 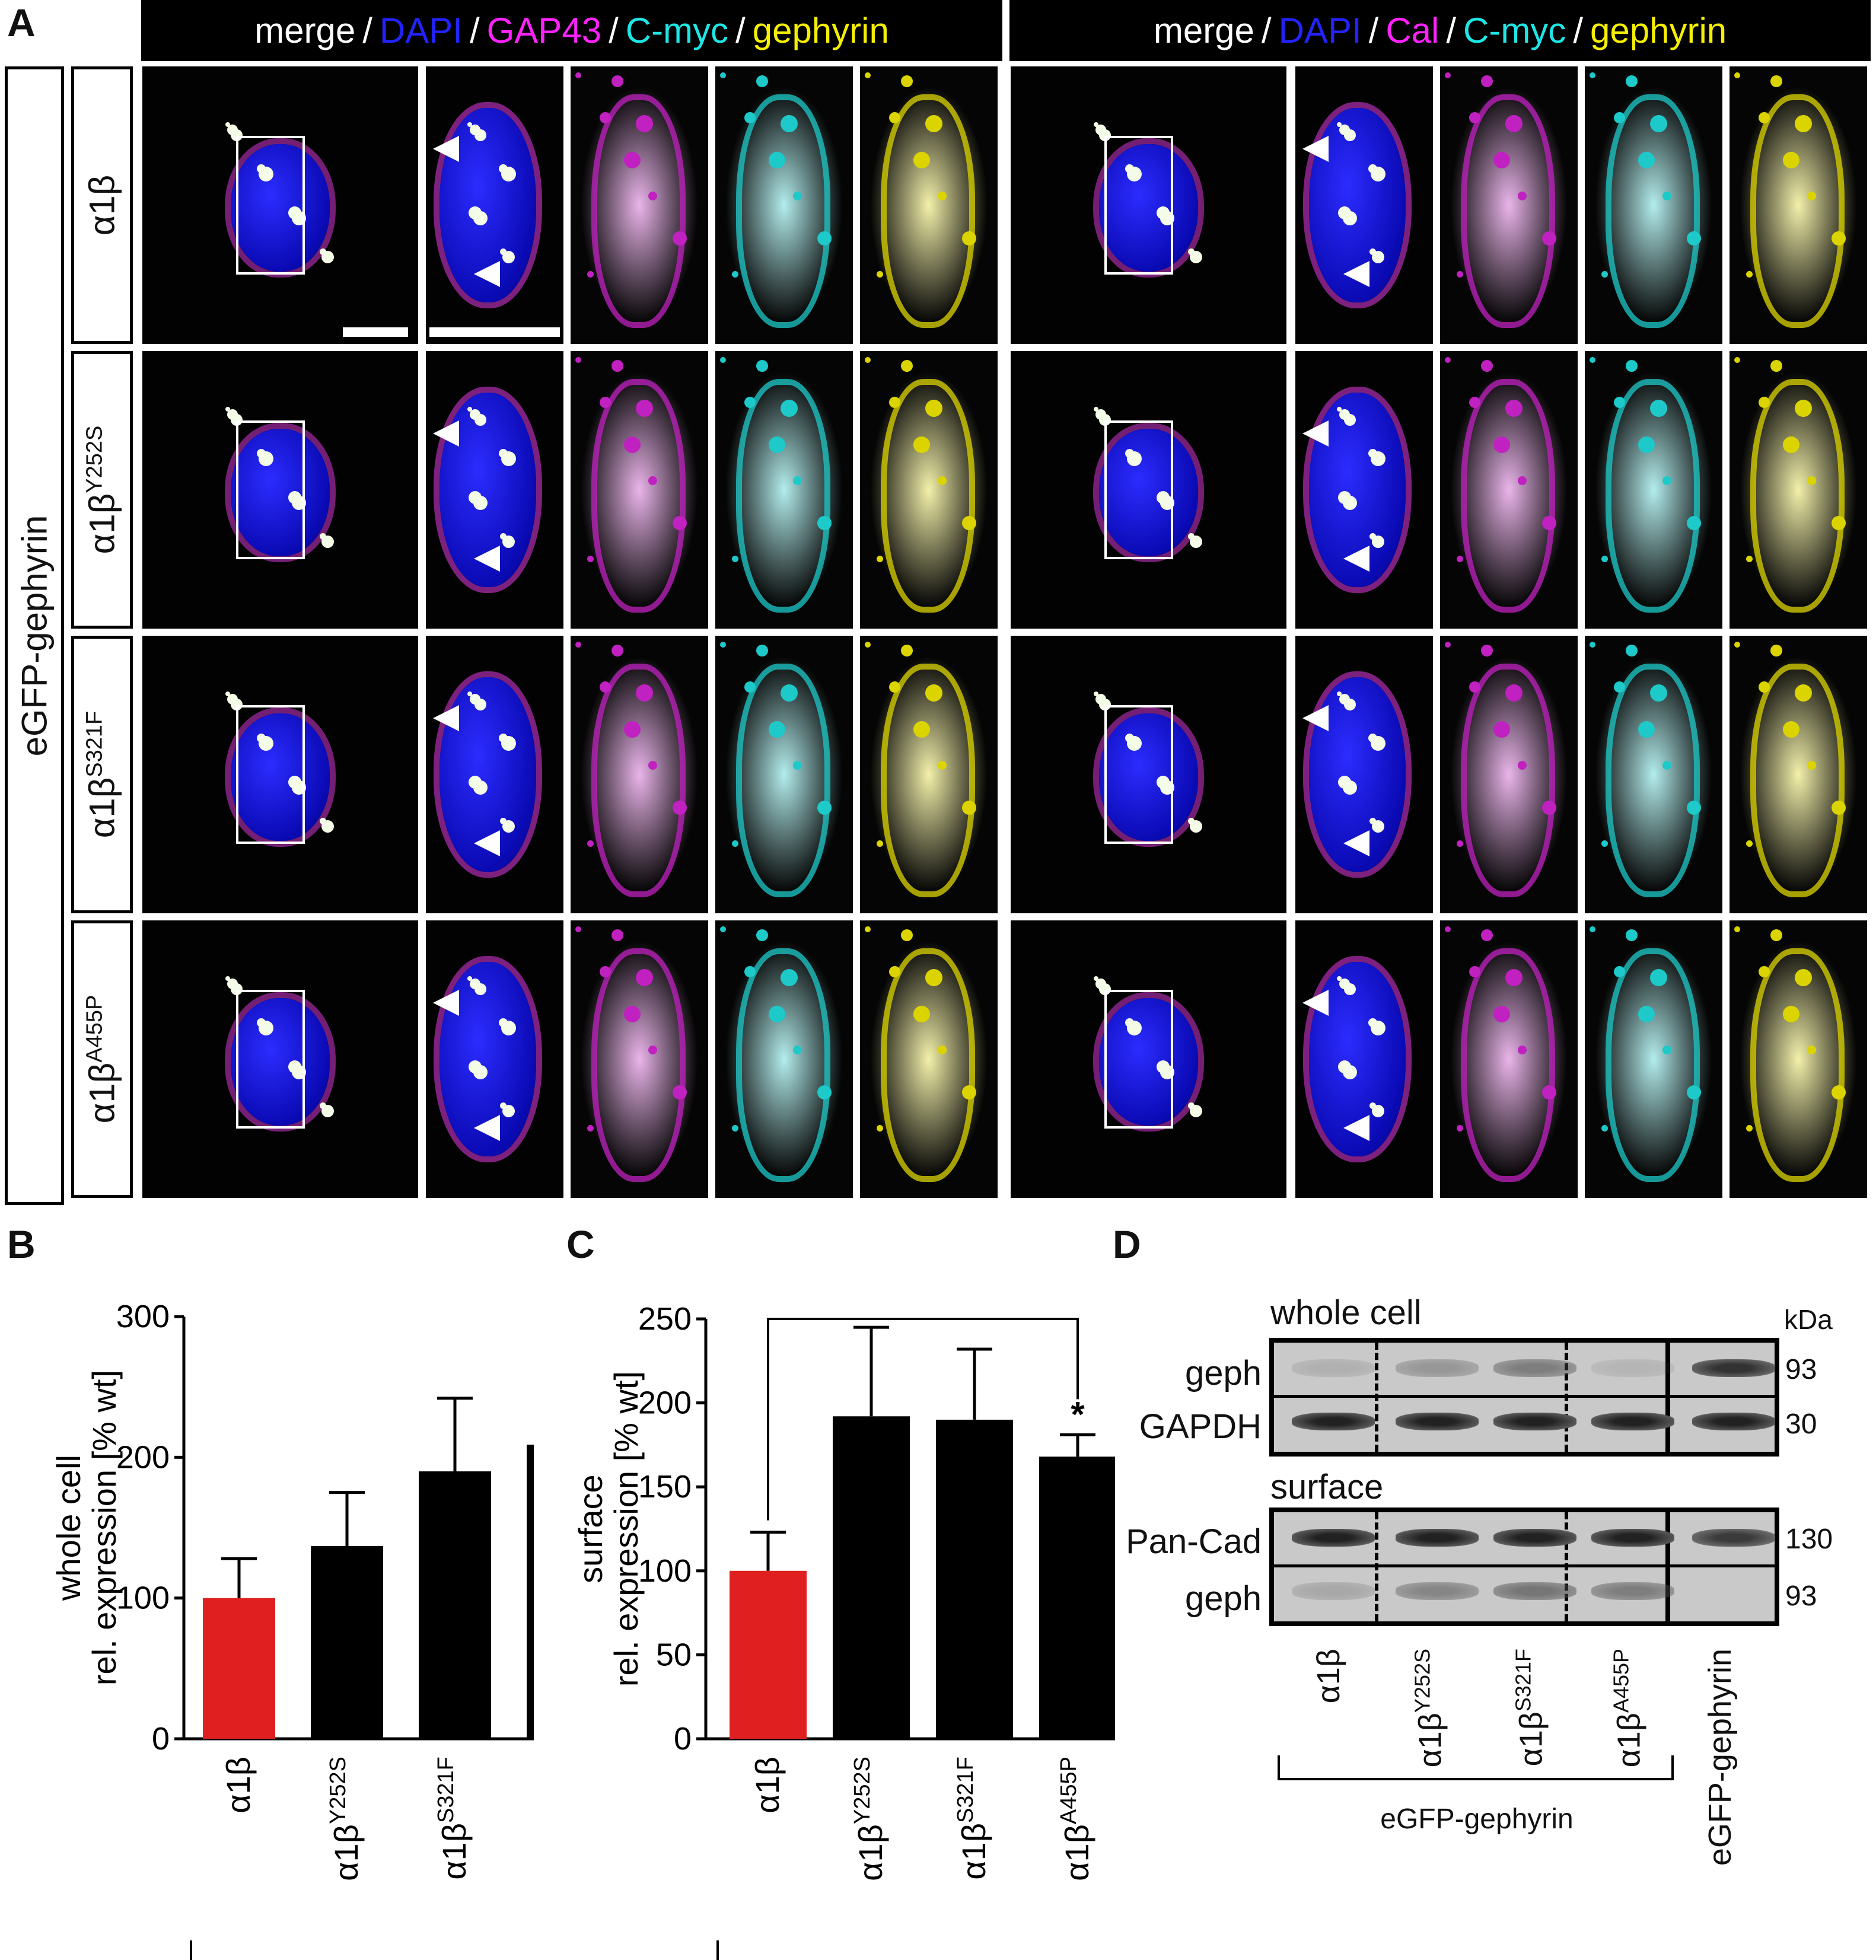 What do you see at coordinates (639, 1059) in the screenshot?
I see `micrograph-left-row3-g` at bounding box center [639, 1059].